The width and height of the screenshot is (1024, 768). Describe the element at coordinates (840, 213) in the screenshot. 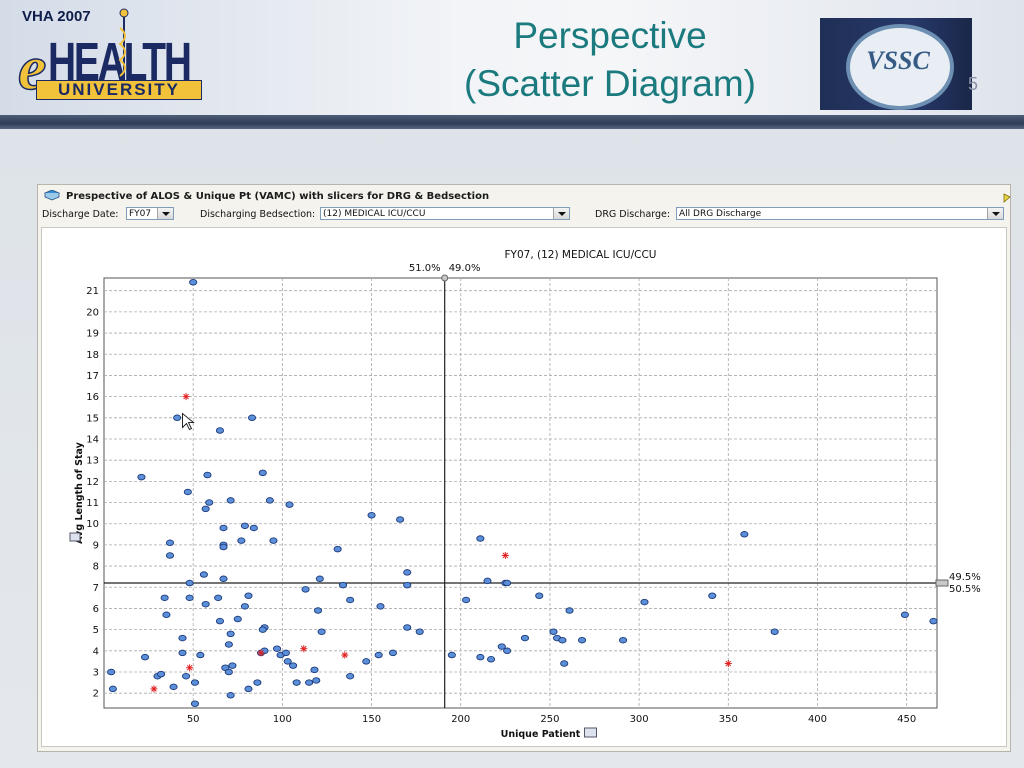

I see `drg-select: All DRG Discharge` at that location.